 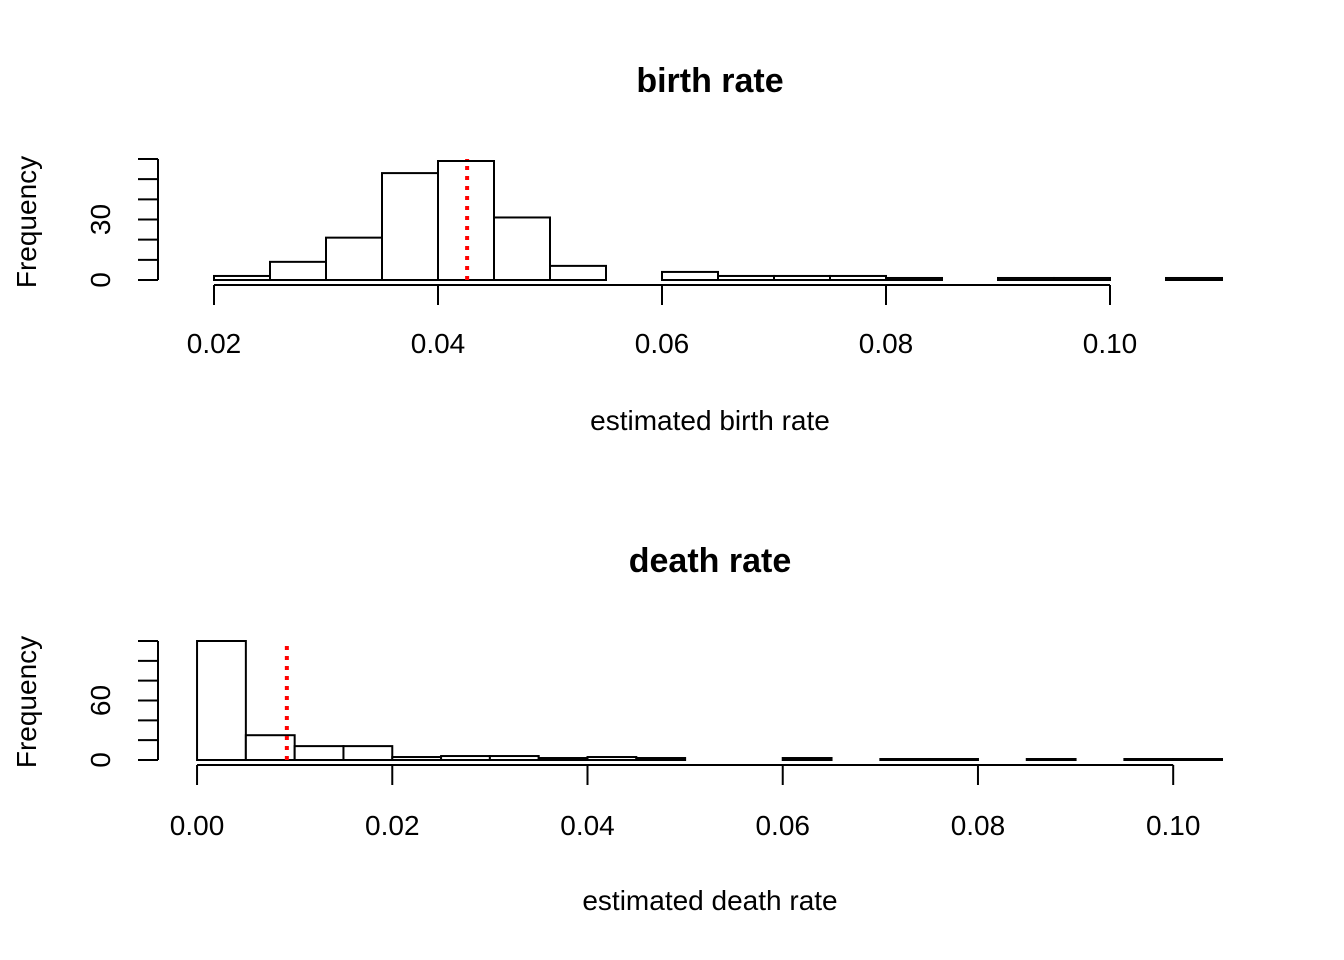 I want to click on death-rate-bars, so click(x=709, y=701).